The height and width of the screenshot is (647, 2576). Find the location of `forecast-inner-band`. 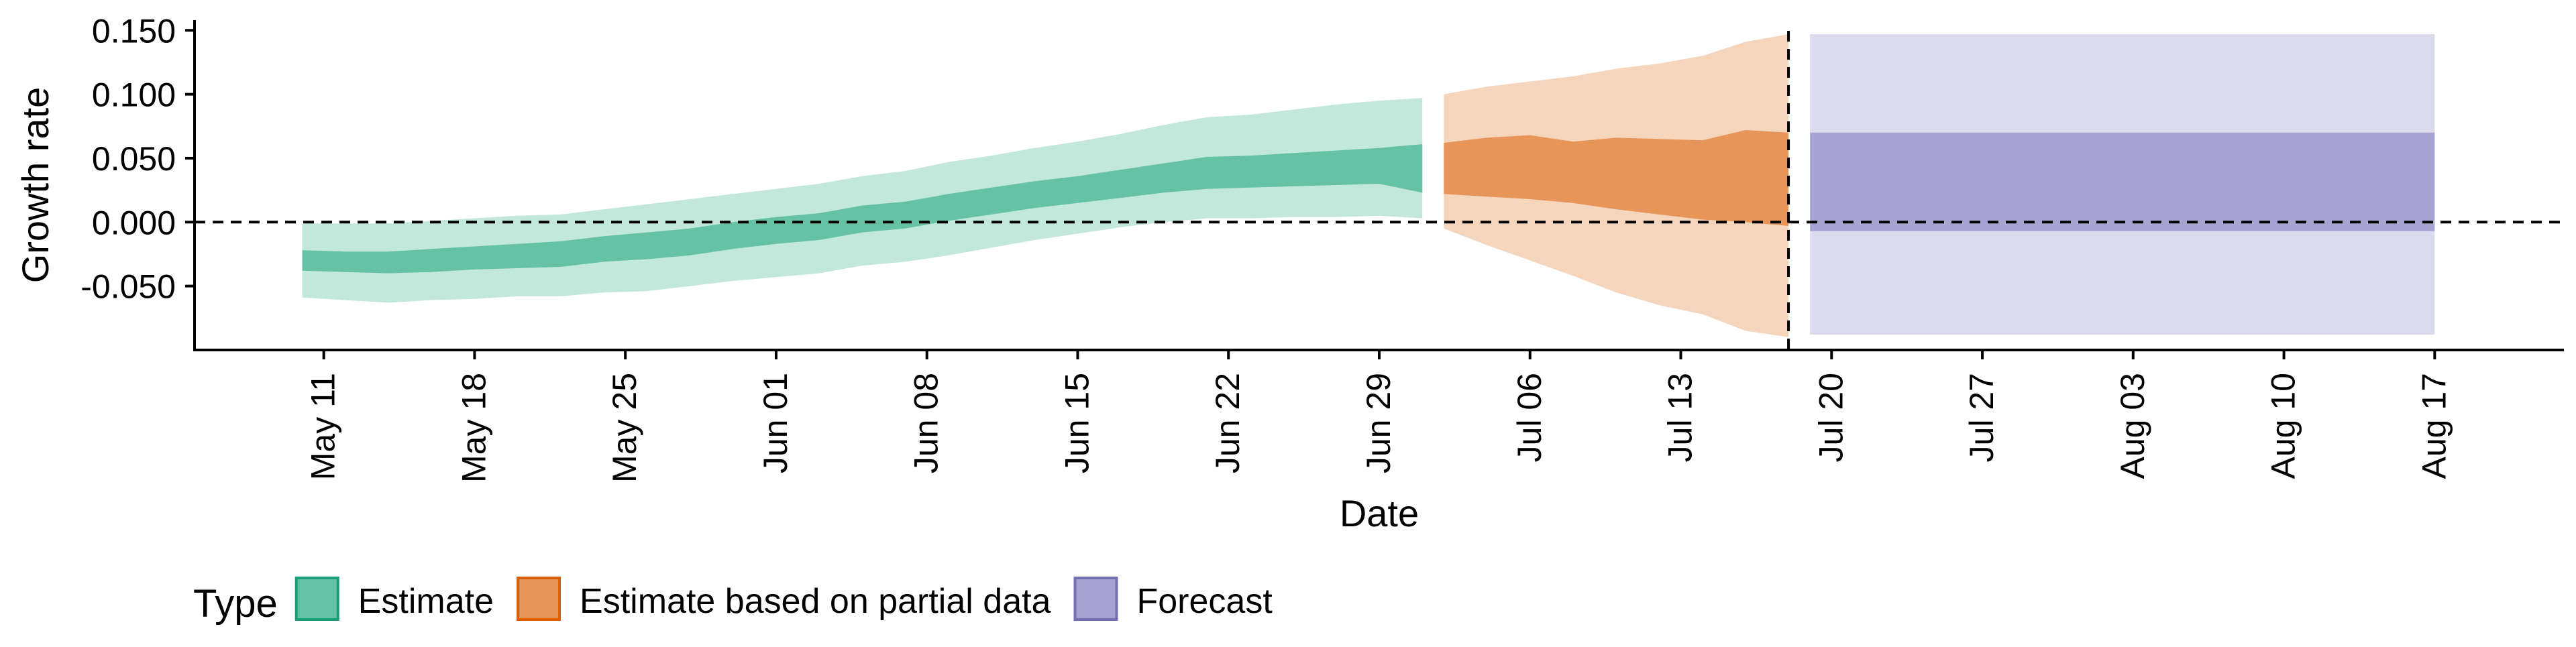

forecast-inner-band is located at coordinates (2122, 182).